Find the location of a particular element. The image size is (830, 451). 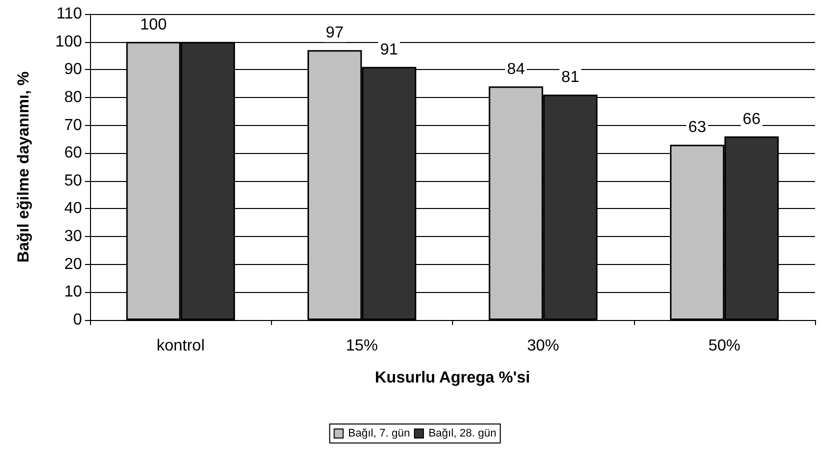

data-label: 91 is located at coordinates (389, 49).